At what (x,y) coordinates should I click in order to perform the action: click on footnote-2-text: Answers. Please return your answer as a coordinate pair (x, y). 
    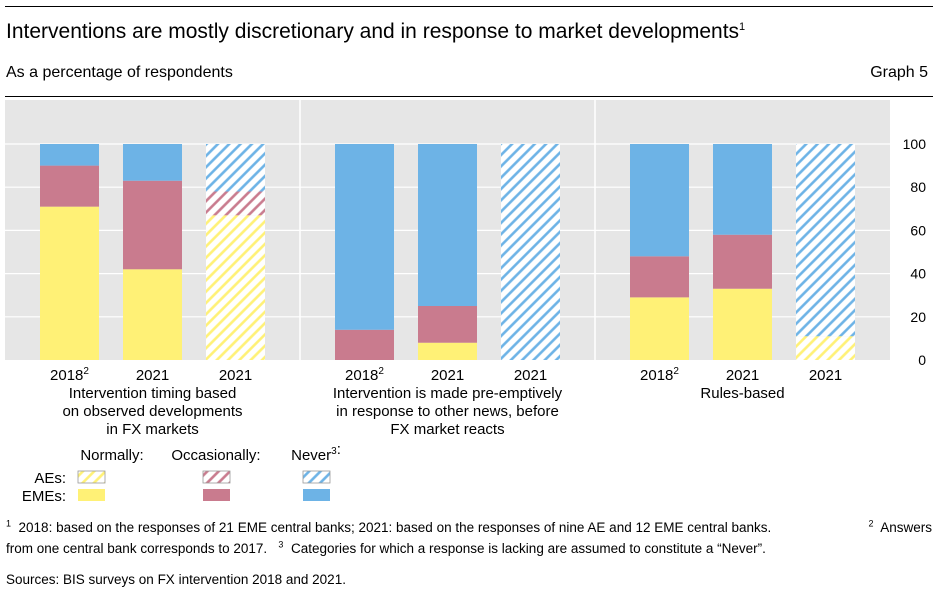
    Looking at the image, I should click on (906, 527).